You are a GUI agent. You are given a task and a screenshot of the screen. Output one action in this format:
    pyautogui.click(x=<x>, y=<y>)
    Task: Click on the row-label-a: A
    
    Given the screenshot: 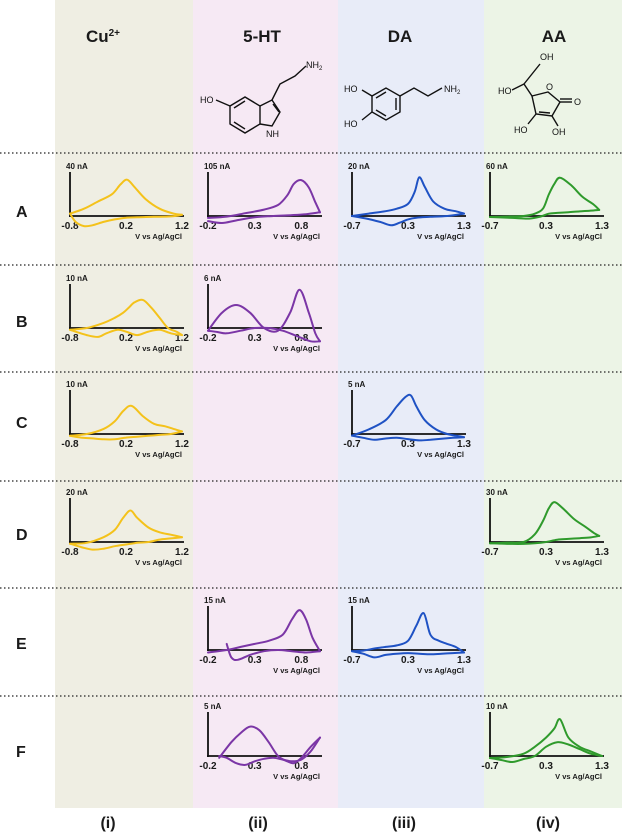 What is the action you would take?
    pyautogui.click(x=22, y=212)
    